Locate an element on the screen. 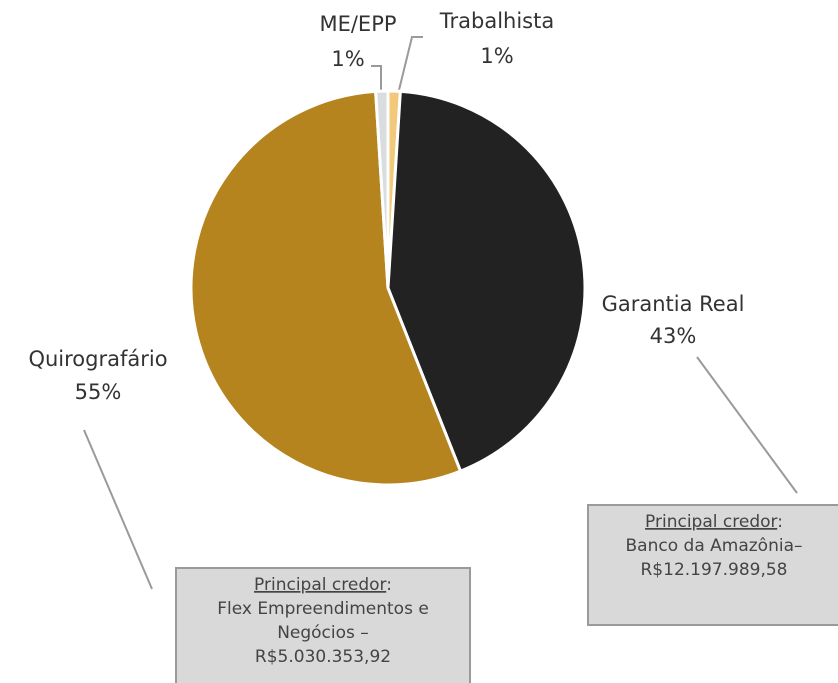  slice-label: Quirografário is located at coordinates (97, 359).